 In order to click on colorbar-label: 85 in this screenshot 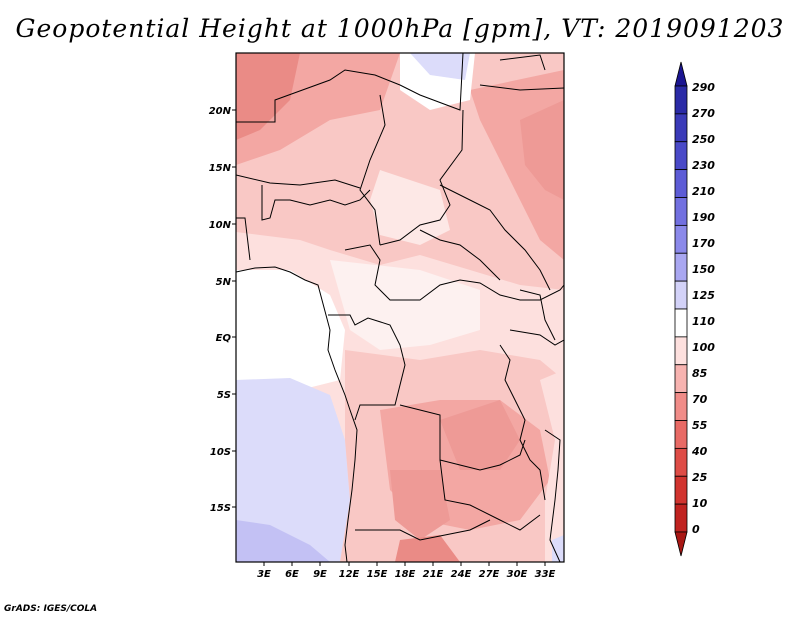, I will do `click(700, 373)`.